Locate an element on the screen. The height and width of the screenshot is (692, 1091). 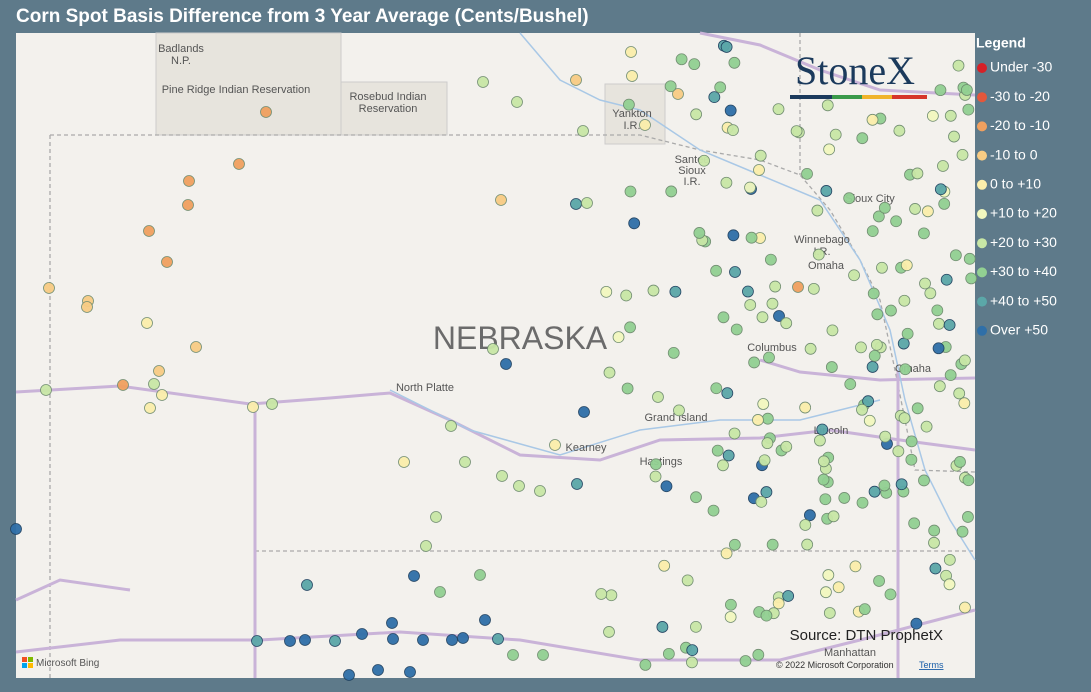
terms-link: Terms is located at coordinates (931, 665).